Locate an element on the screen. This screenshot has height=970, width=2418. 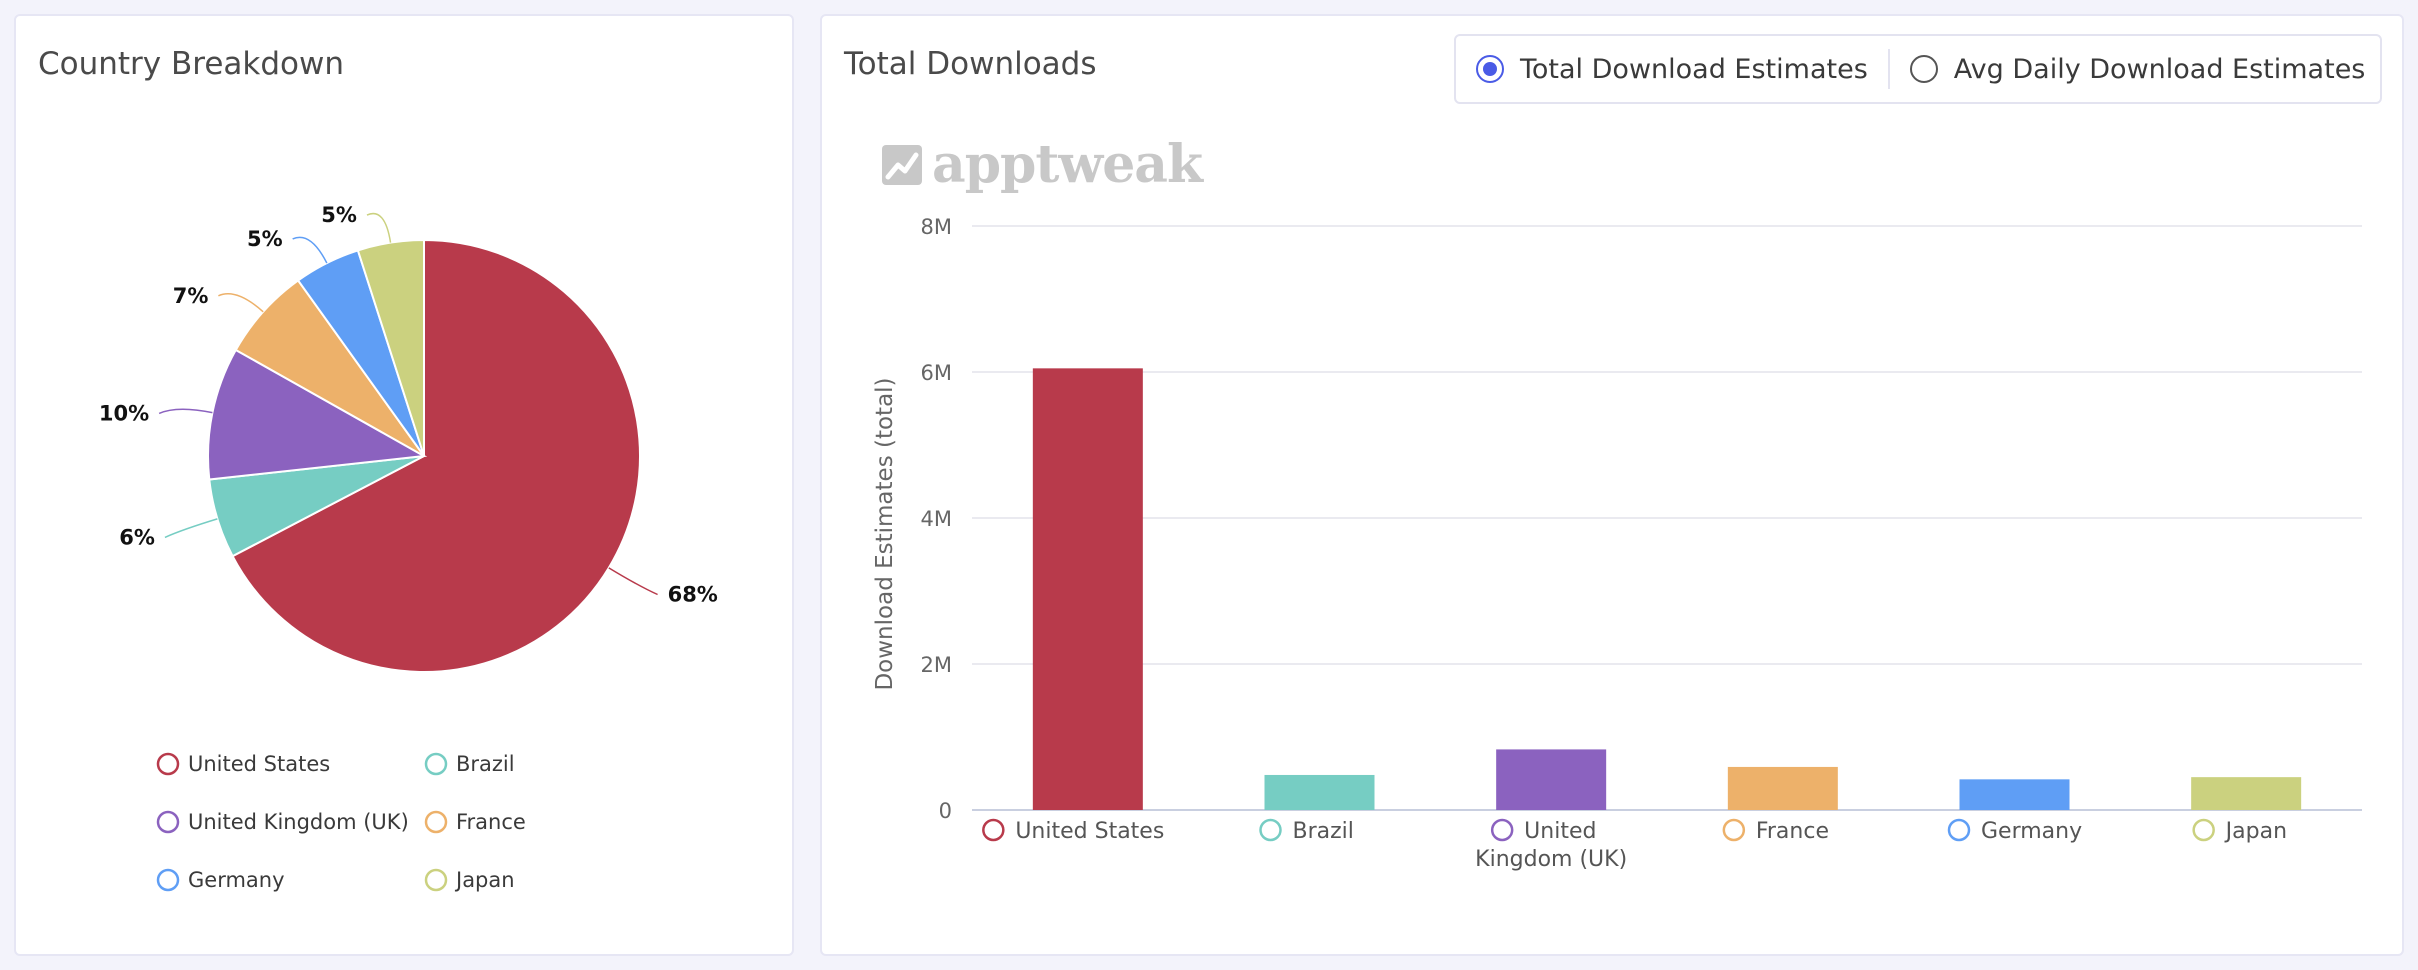
x-category-label: United States is located at coordinates (1089, 831).